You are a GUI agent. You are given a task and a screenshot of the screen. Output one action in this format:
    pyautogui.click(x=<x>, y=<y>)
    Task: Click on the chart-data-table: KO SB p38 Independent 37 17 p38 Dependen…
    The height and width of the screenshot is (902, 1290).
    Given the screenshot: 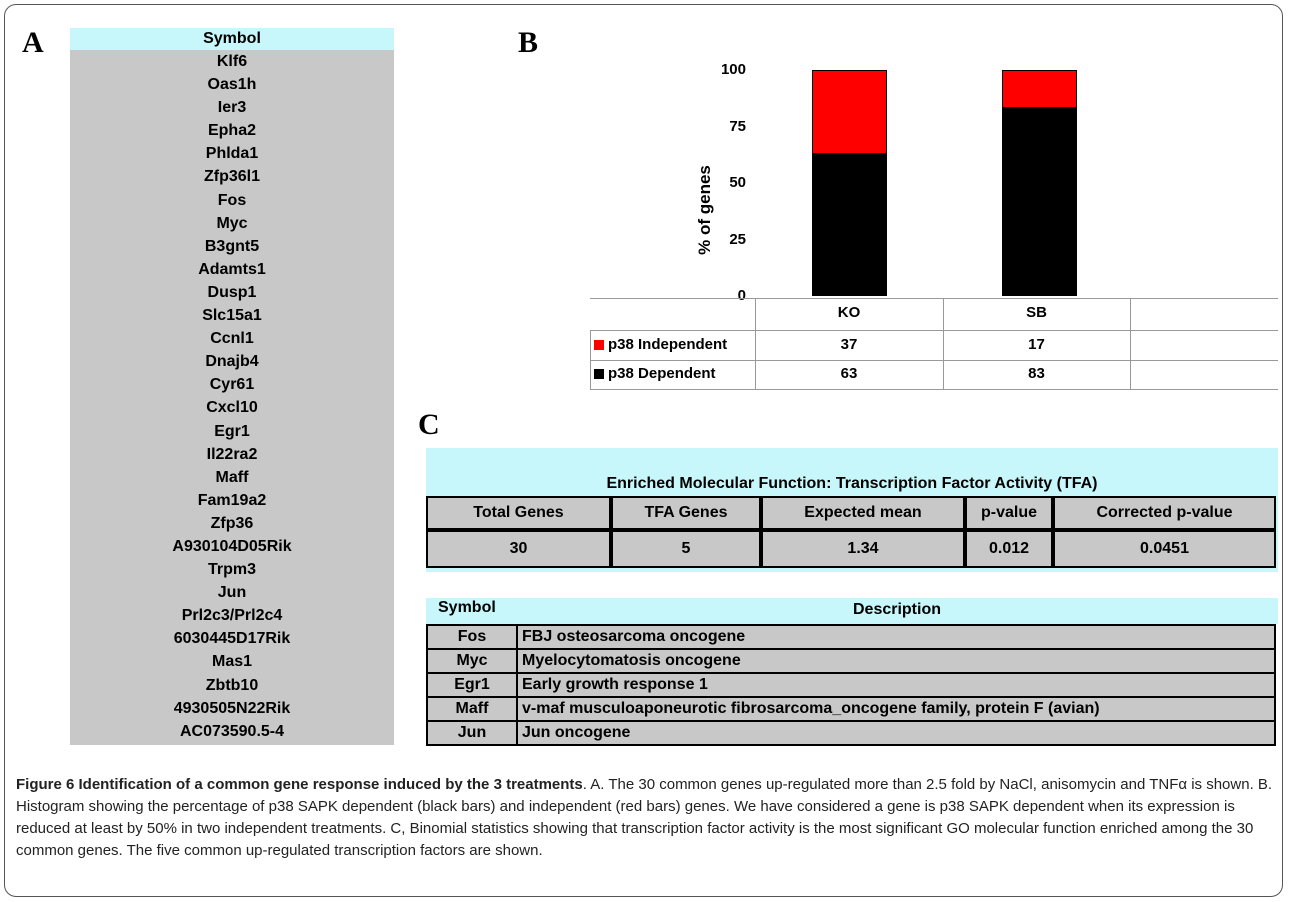 What is the action you would take?
    pyautogui.click(x=934, y=344)
    